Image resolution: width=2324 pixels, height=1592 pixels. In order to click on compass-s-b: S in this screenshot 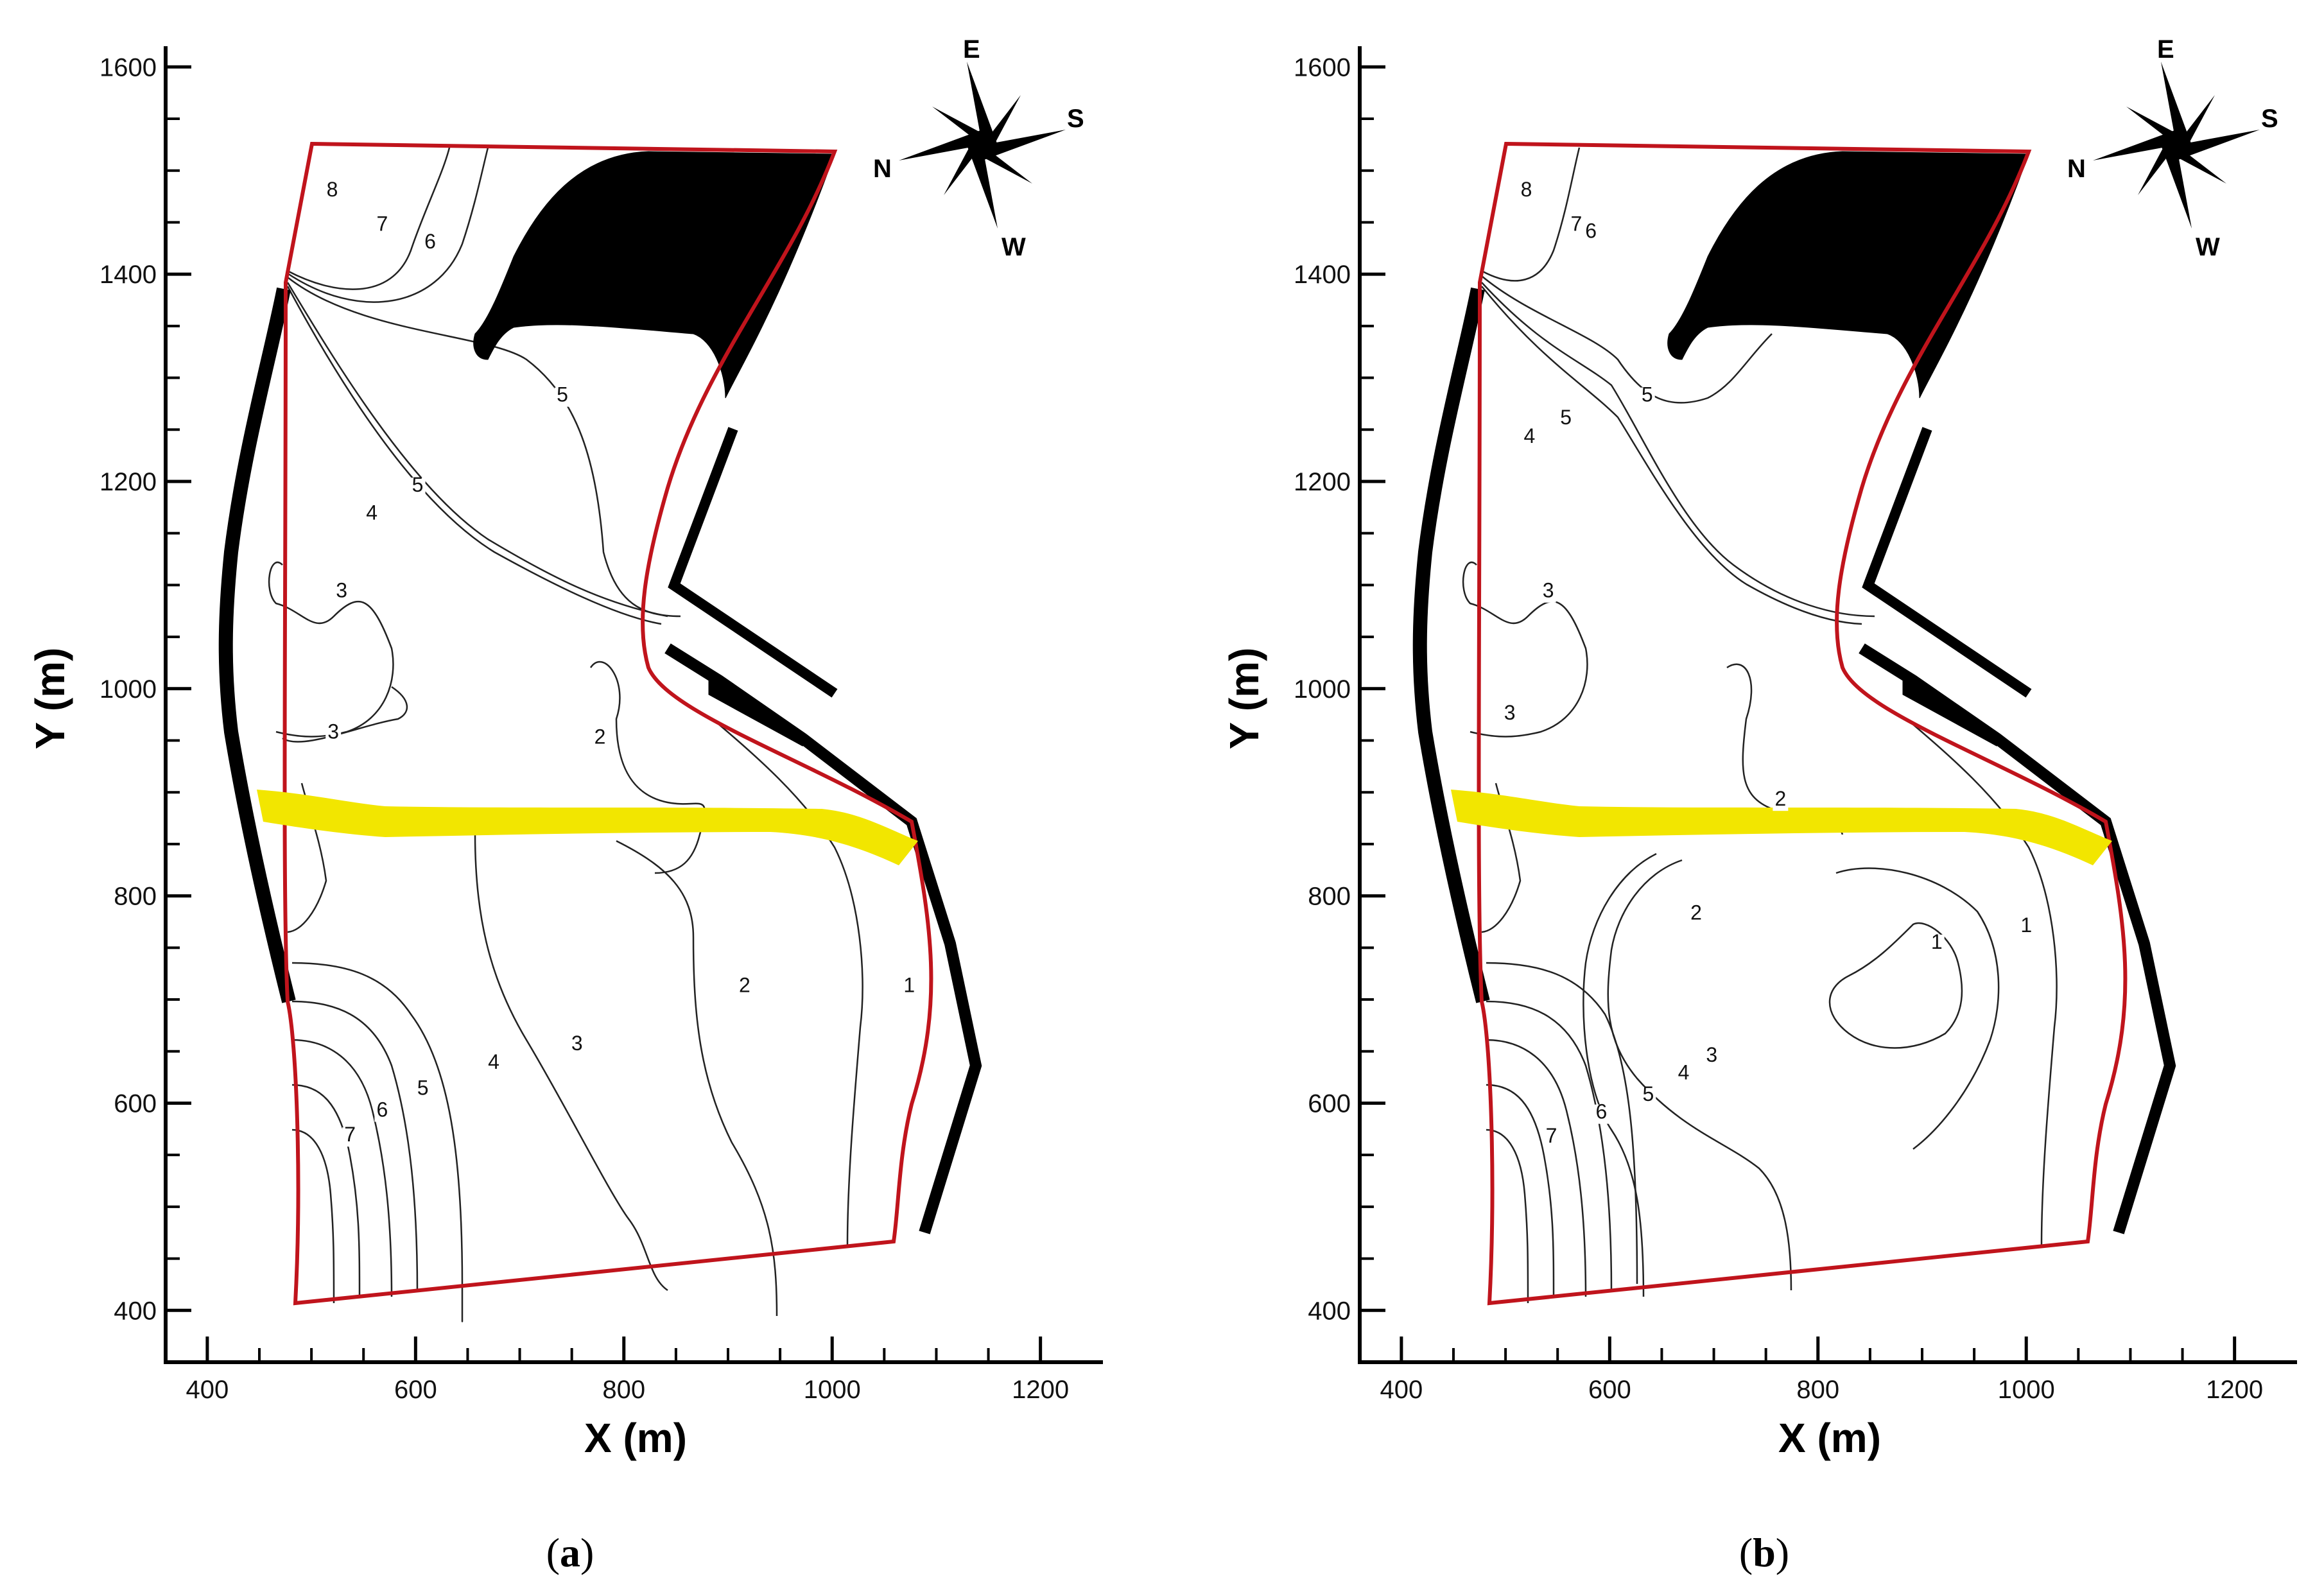, I will do `click(2269, 119)`.